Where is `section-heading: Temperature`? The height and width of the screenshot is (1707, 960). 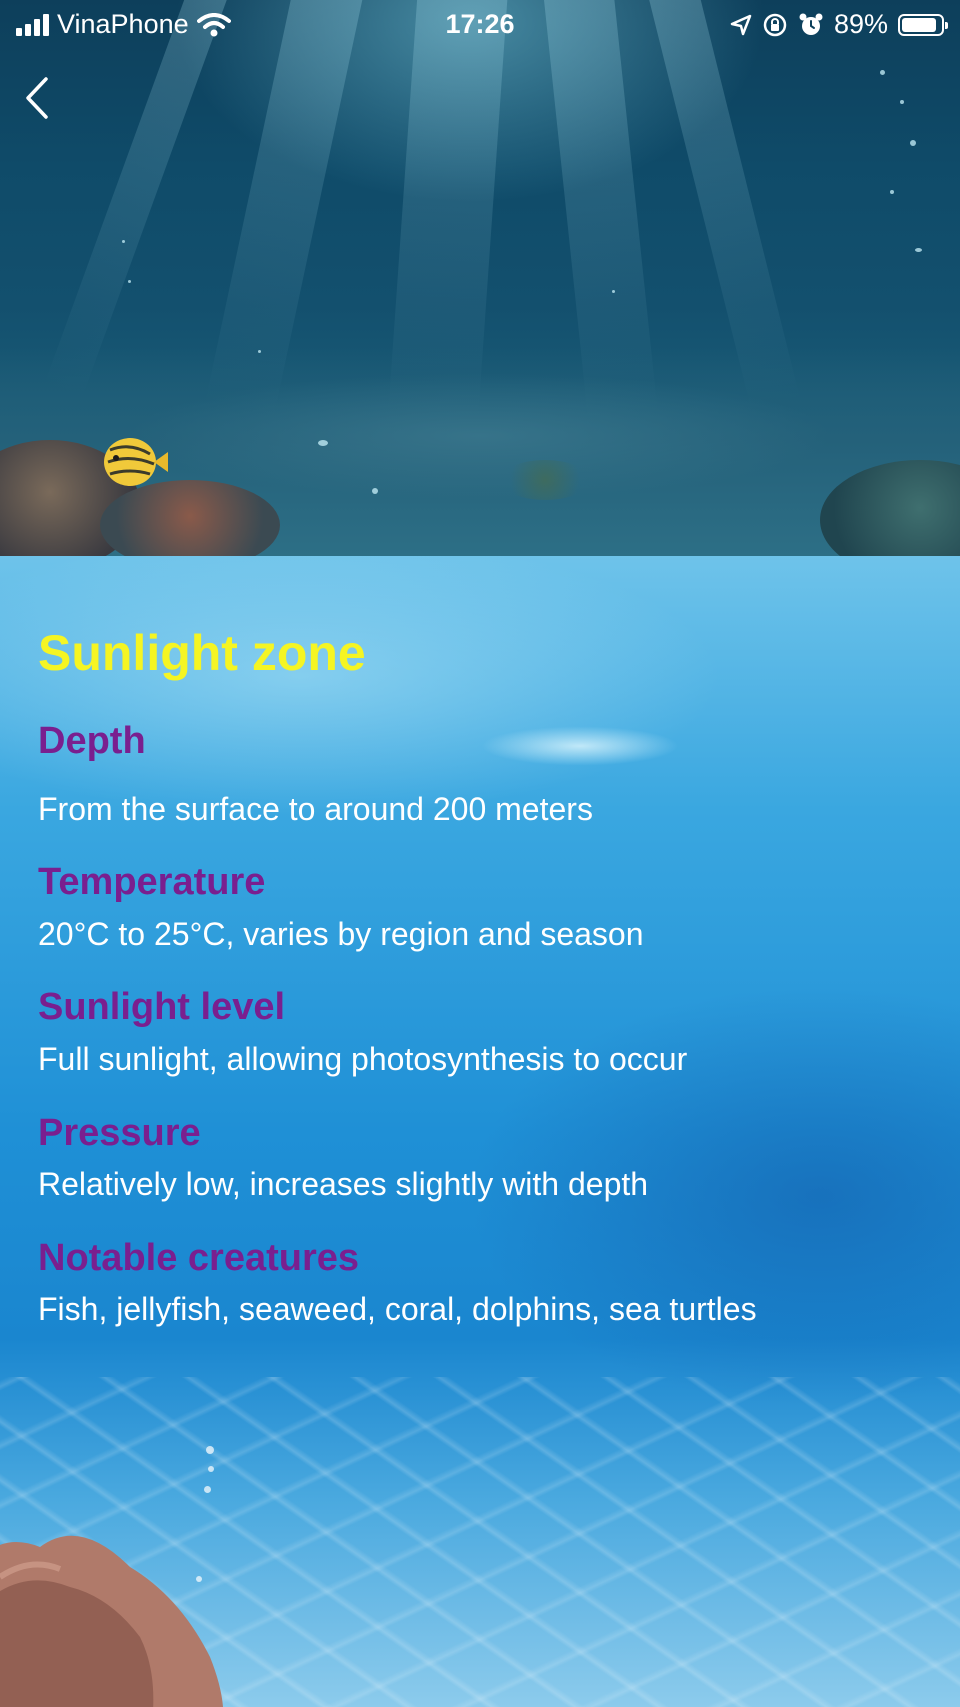 section-heading: Temperature is located at coordinates (152, 882).